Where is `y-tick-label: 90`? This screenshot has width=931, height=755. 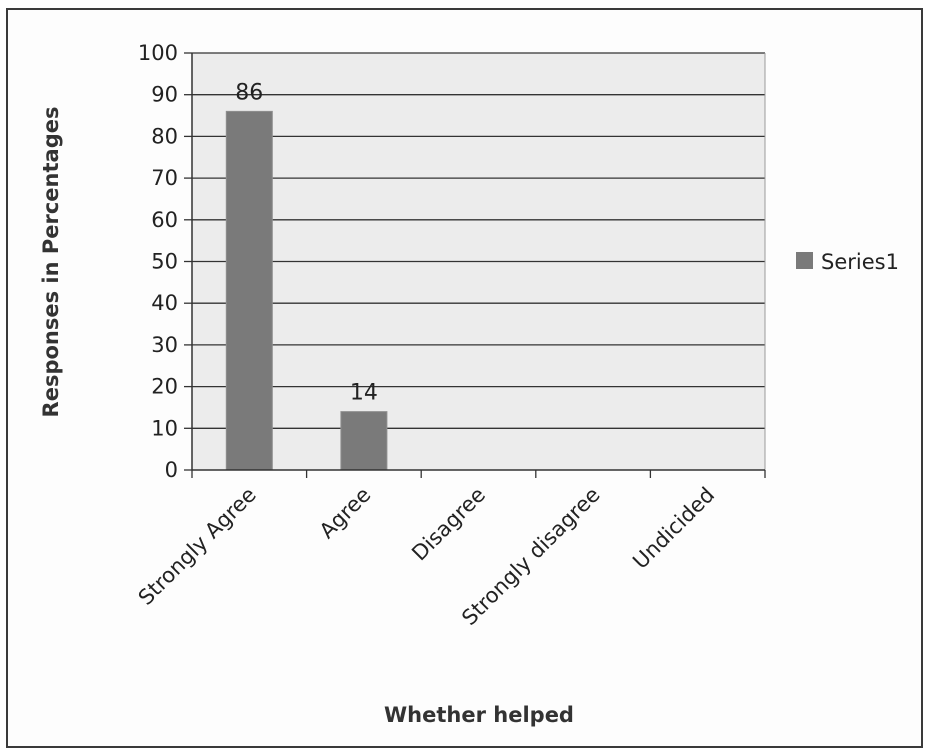 y-tick-label: 90 is located at coordinates (164, 95).